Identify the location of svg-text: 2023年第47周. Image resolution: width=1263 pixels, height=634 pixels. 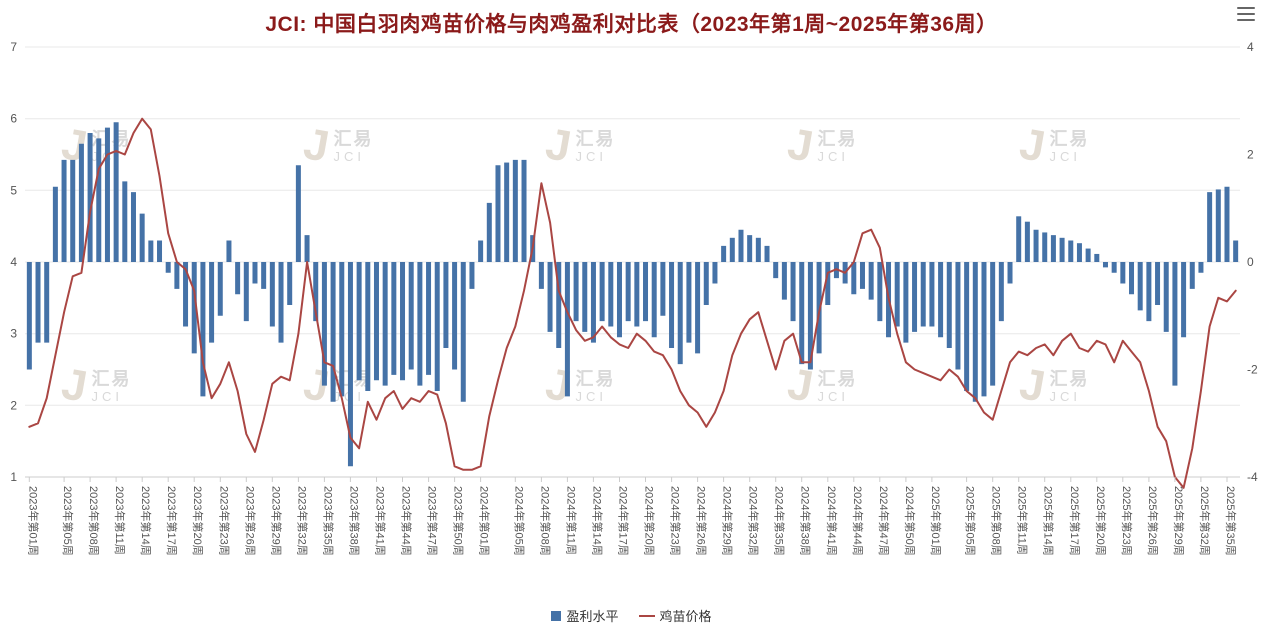
(433, 521).